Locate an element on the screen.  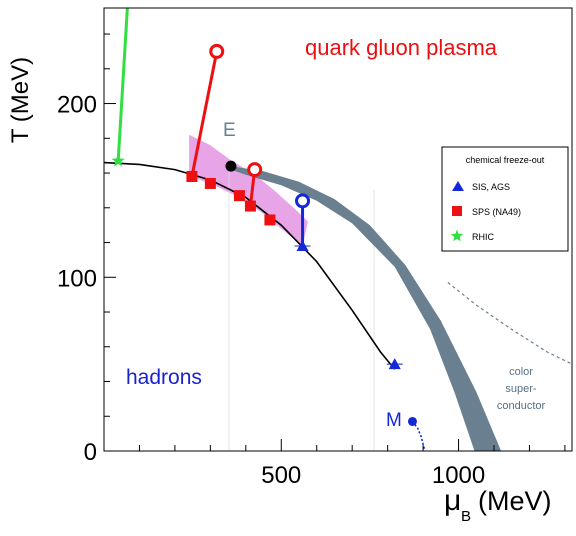
legend-label: SPS (NA49) is located at coordinates (496, 212).